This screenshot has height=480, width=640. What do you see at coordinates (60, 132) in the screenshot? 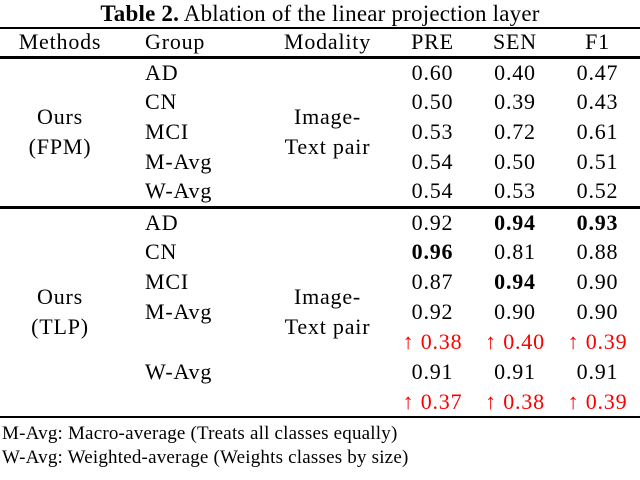
I see `method-cell-fpm: Ours (FPM)` at bounding box center [60, 132].